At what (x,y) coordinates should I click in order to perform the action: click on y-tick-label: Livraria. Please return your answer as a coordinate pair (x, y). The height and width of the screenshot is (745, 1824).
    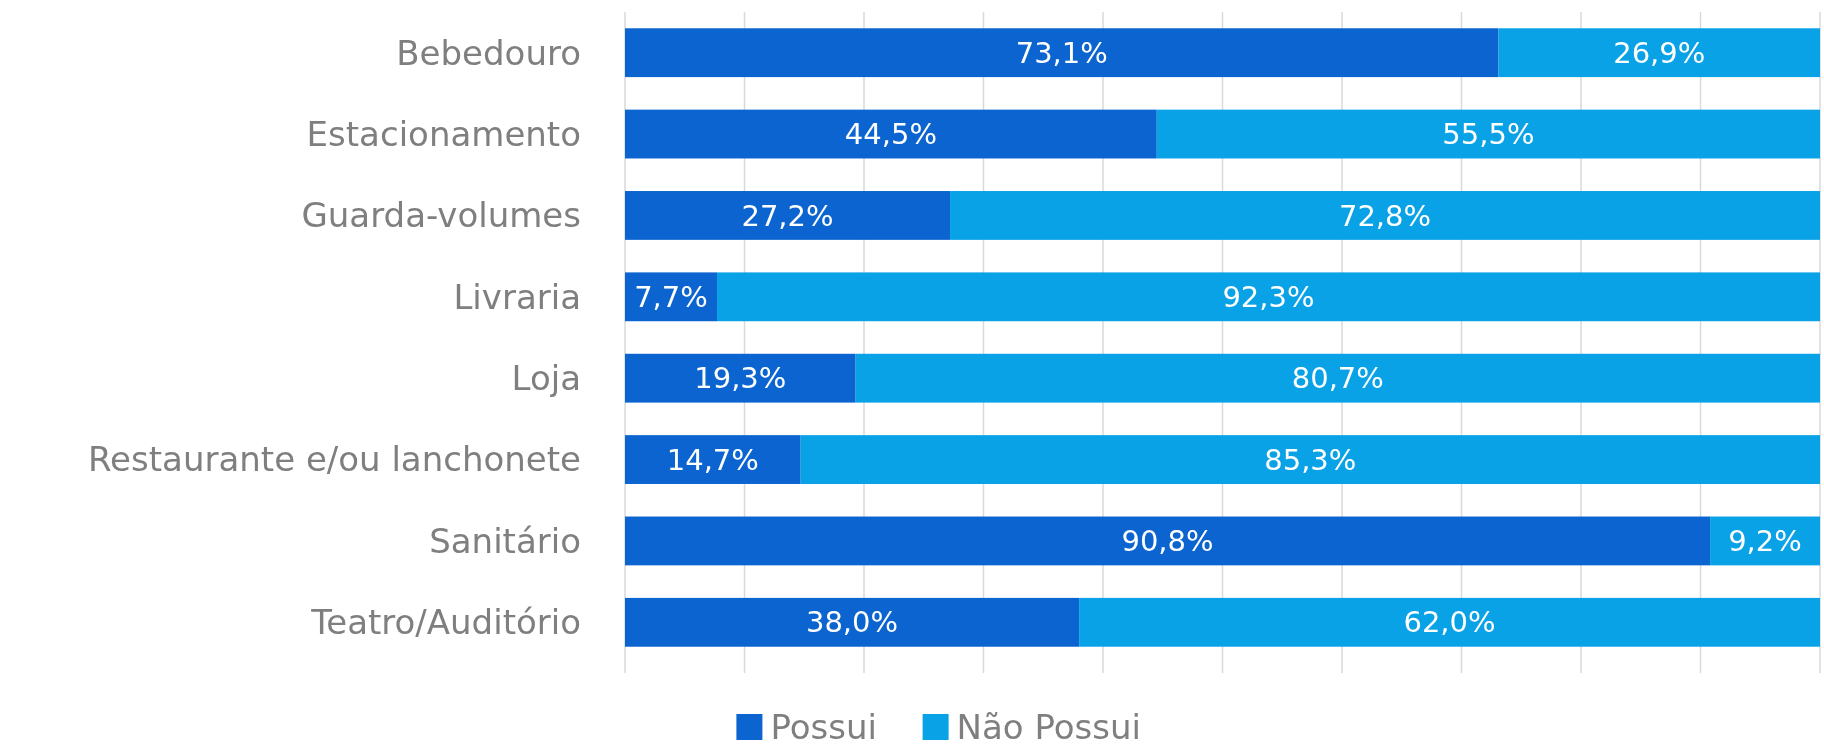
    Looking at the image, I should click on (517, 296).